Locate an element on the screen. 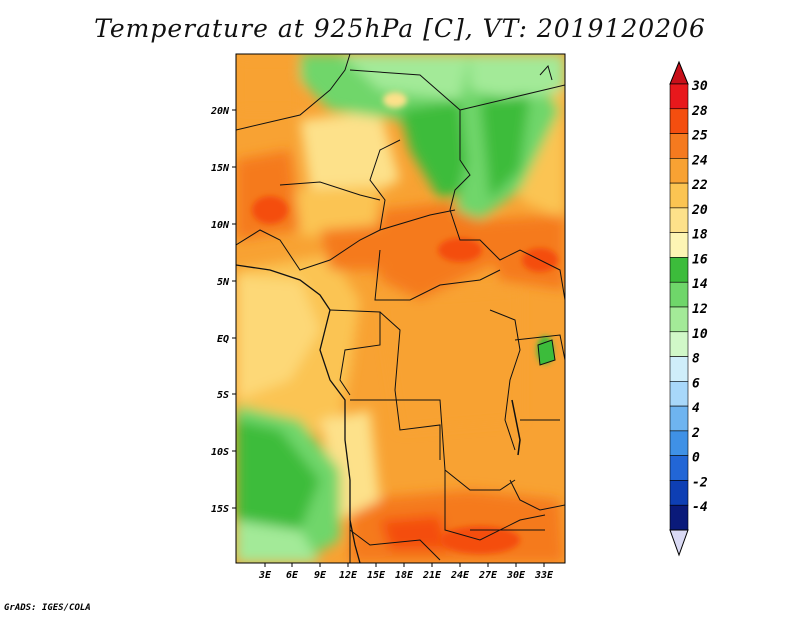 The image size is (800, 618). lon-label-21e: 21E is located at coordinates (432, 575).